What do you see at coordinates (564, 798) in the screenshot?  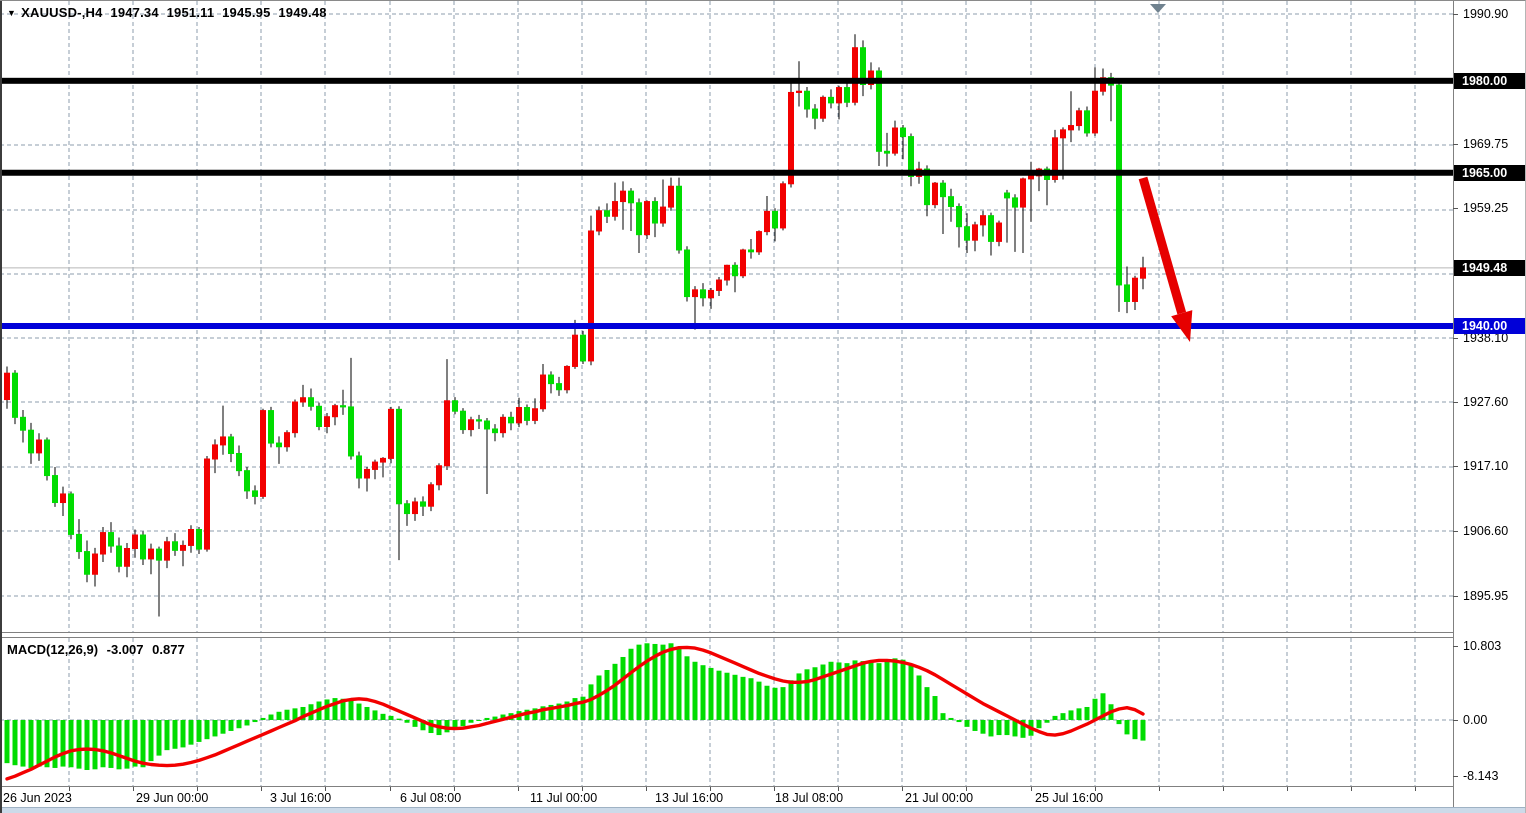 I see `time-axis-label: 11 Jul 00:00` at bounding box center [564, 798].